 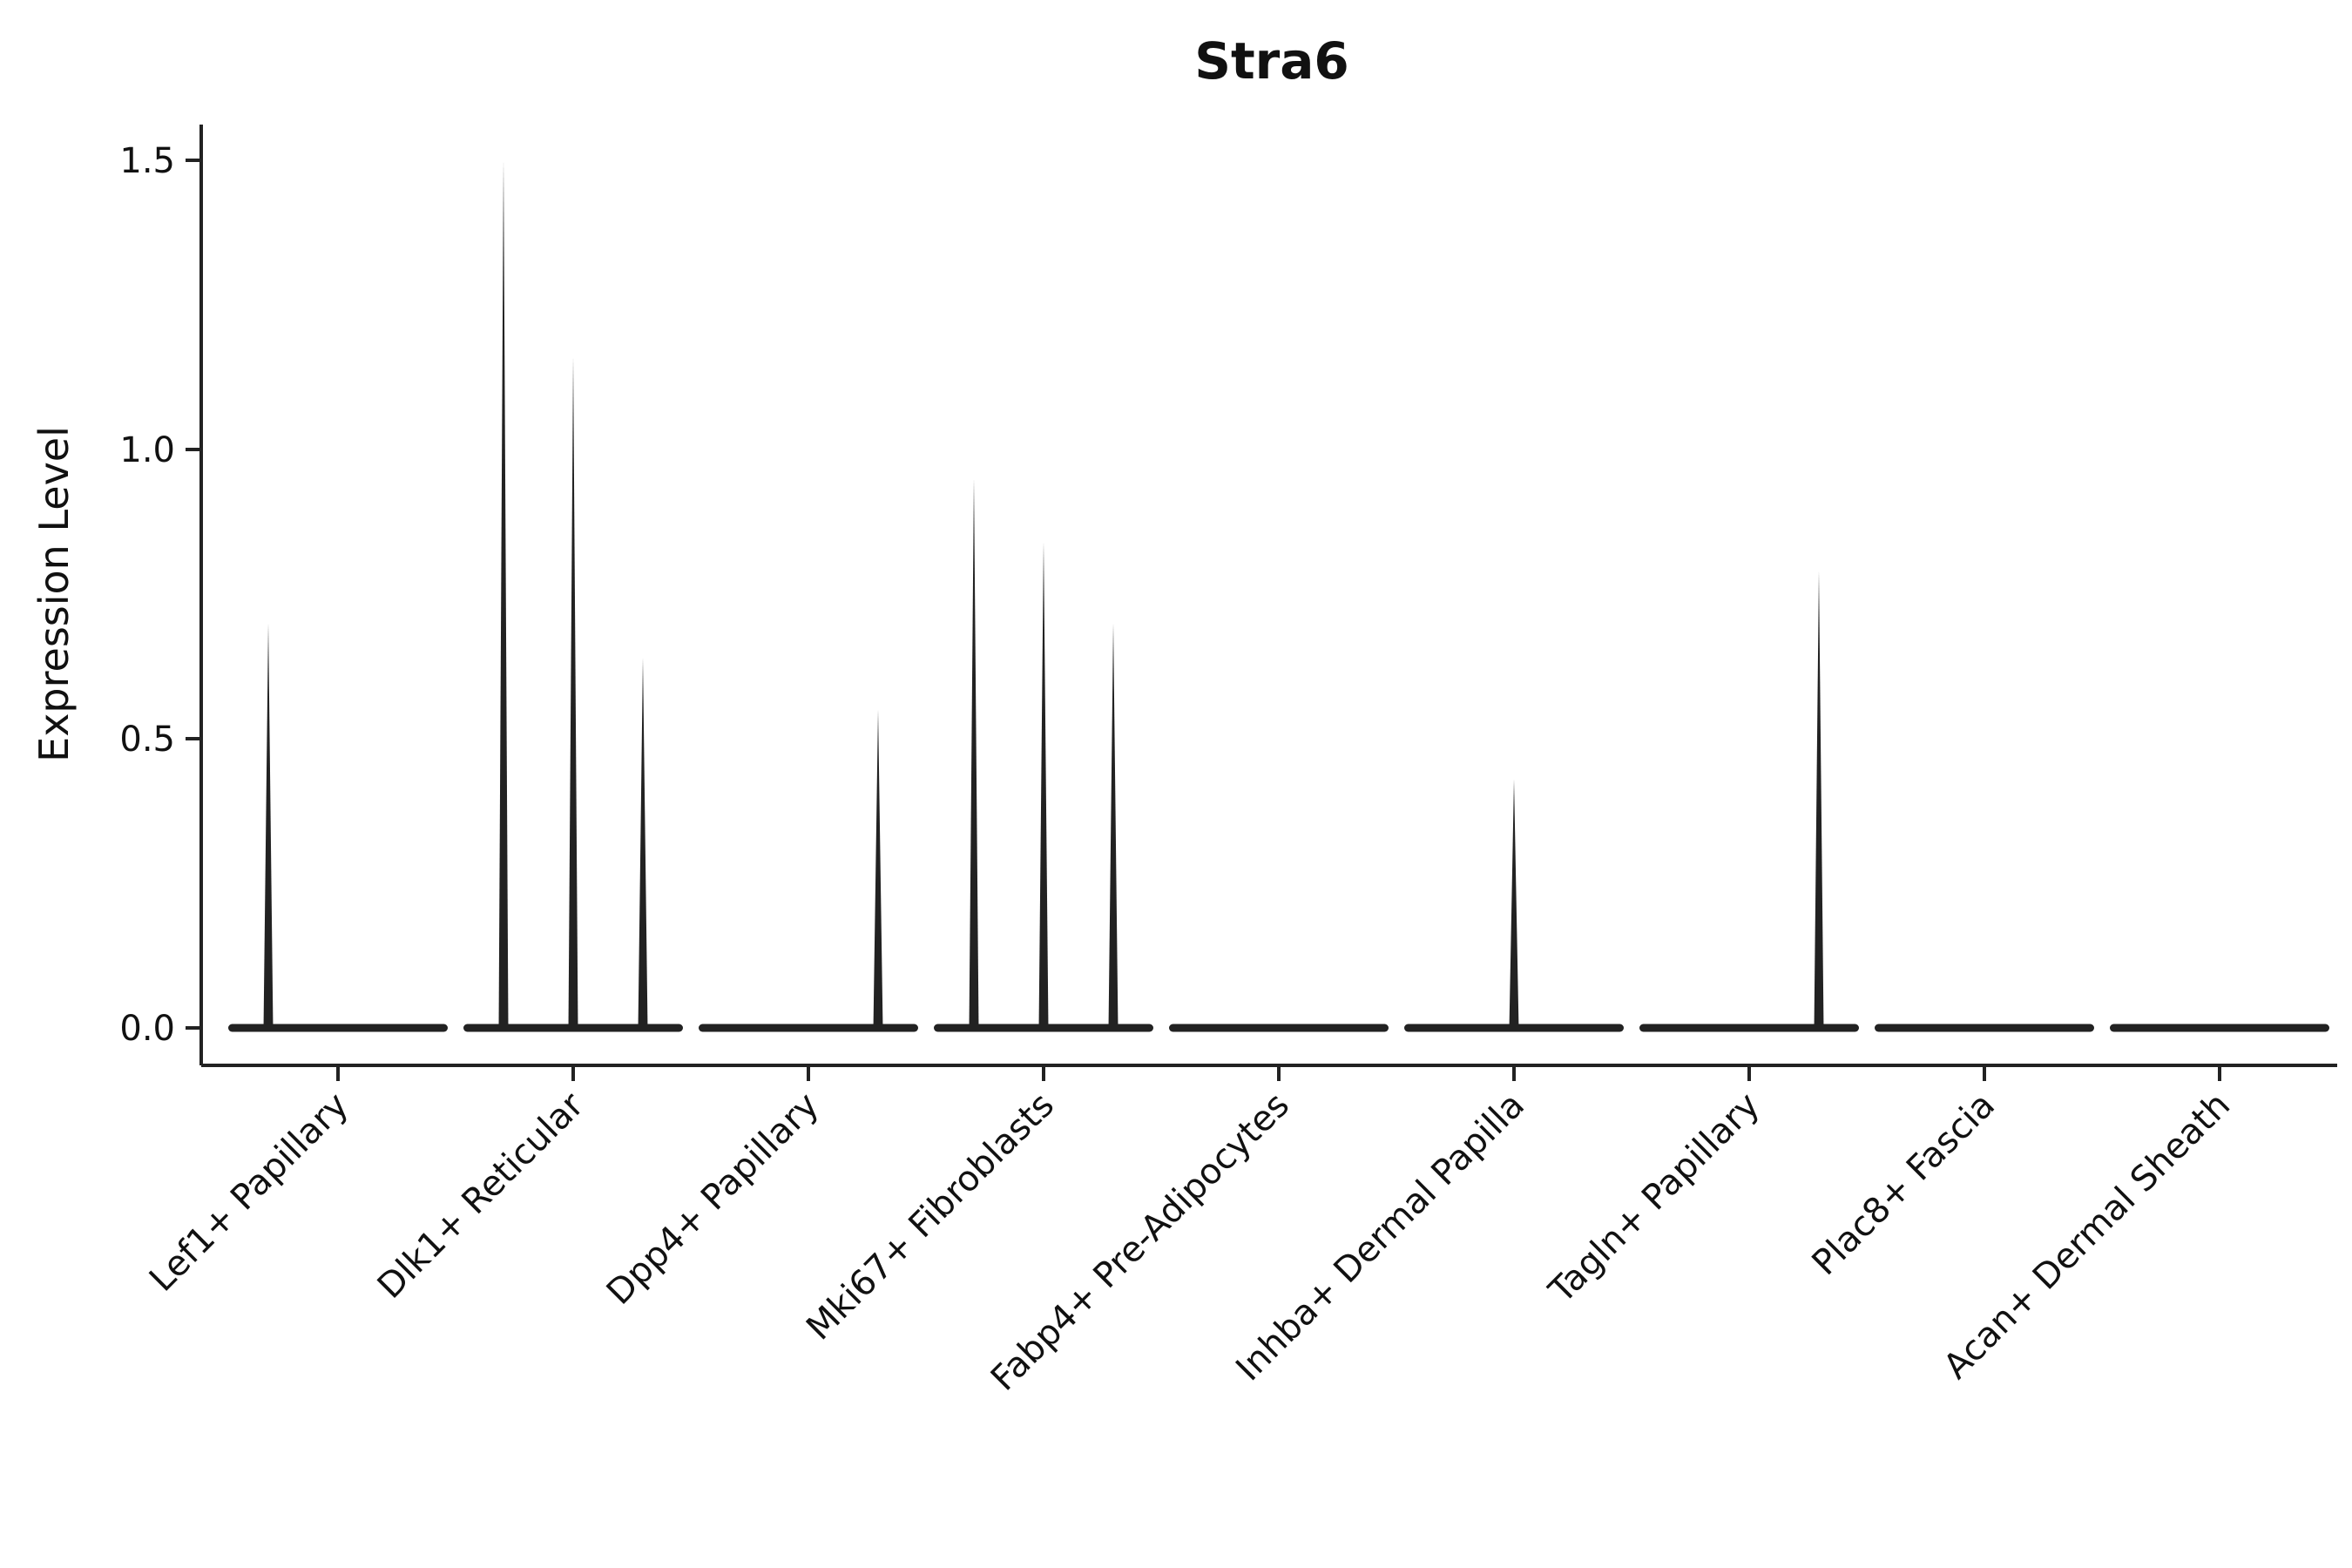 I want to click on x-tick-label: Mki67+ Fibroblasts, so click(x=930, y=1216).